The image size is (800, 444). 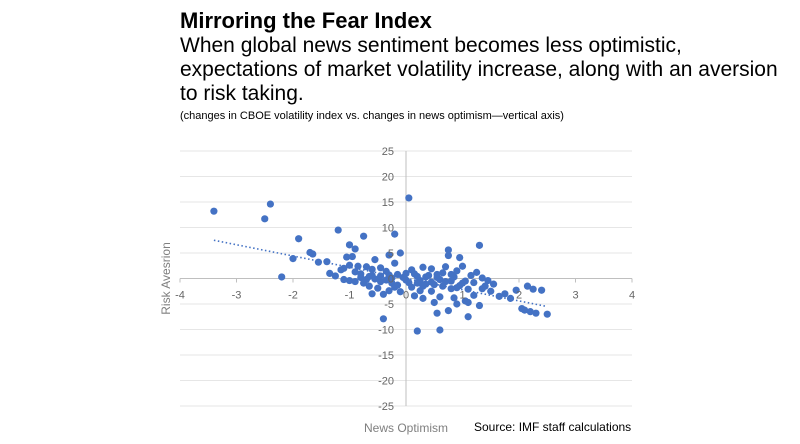 I want to click on x-tick-label: 0, so click(x=406, y=296).